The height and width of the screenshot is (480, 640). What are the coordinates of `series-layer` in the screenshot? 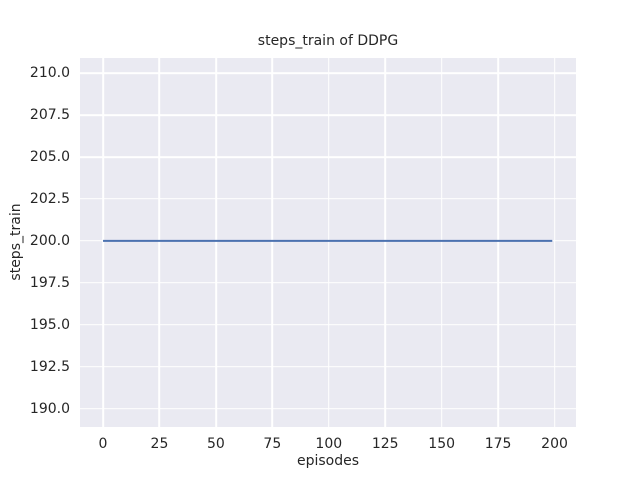 It's located at (328, 240).